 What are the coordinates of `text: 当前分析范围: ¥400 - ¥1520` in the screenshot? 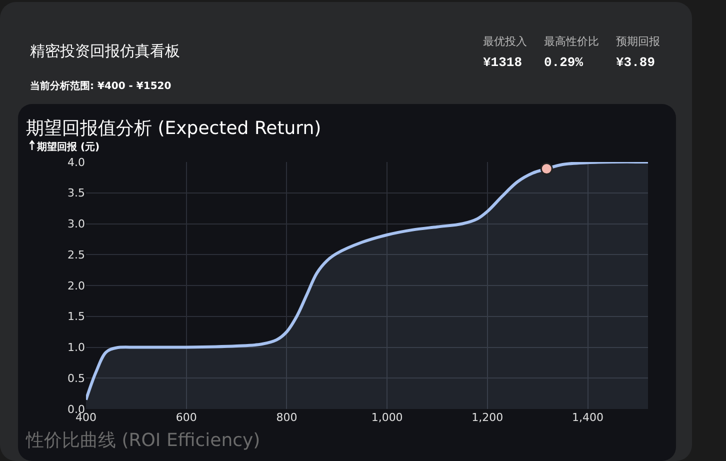 It's located at (101, 86).